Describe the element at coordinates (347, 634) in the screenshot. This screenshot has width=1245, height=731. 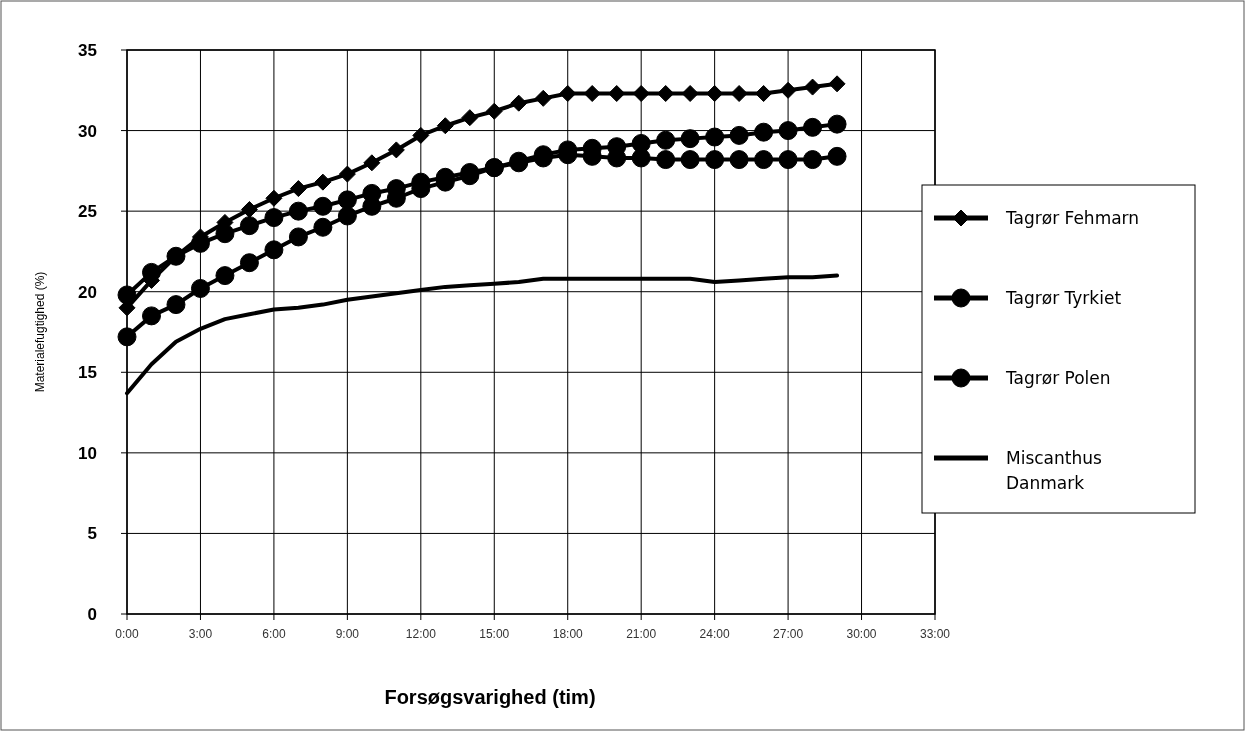
I see `x-tick-label: 9:00` at that location.